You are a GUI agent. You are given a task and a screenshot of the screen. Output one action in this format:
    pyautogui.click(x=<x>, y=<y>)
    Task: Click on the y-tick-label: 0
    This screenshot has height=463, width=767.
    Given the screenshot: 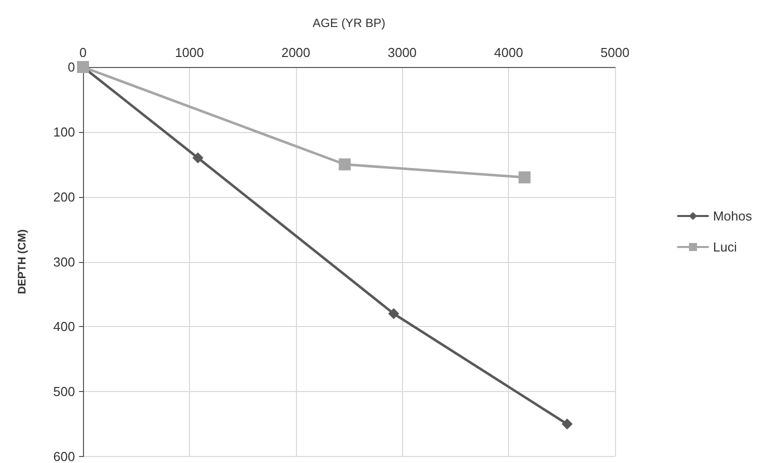 What is the action you would take?
    pyautogui.click(x=71, y=67)
    